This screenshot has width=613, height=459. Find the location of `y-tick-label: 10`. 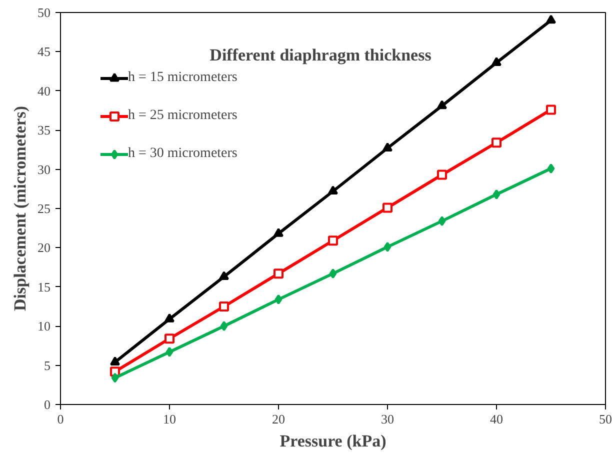

y-tick-label: 10 is located at coordinates (44, 326).